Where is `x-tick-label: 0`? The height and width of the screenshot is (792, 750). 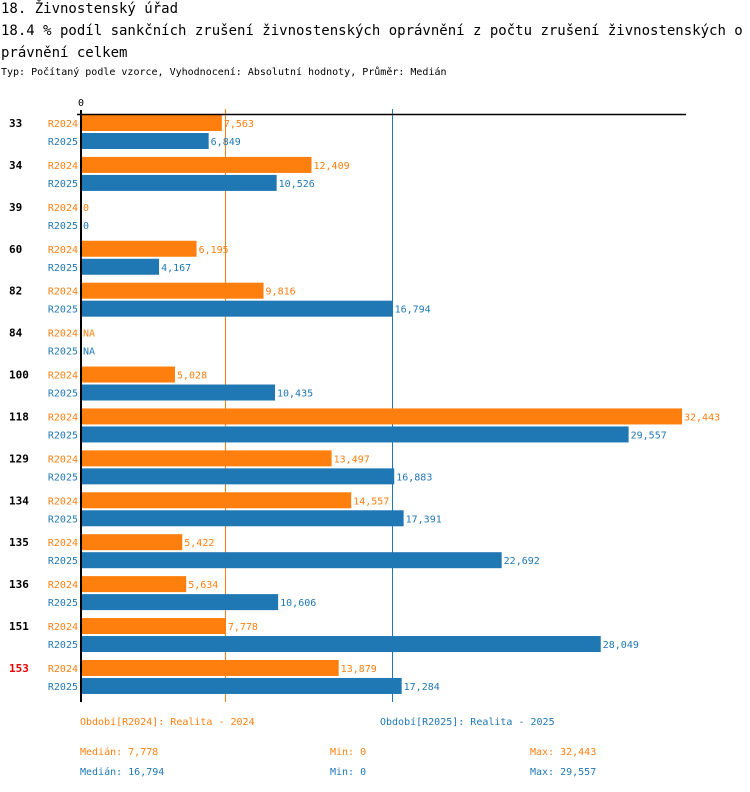
x-tick-label: 0 is located at coordinates (81, 103).